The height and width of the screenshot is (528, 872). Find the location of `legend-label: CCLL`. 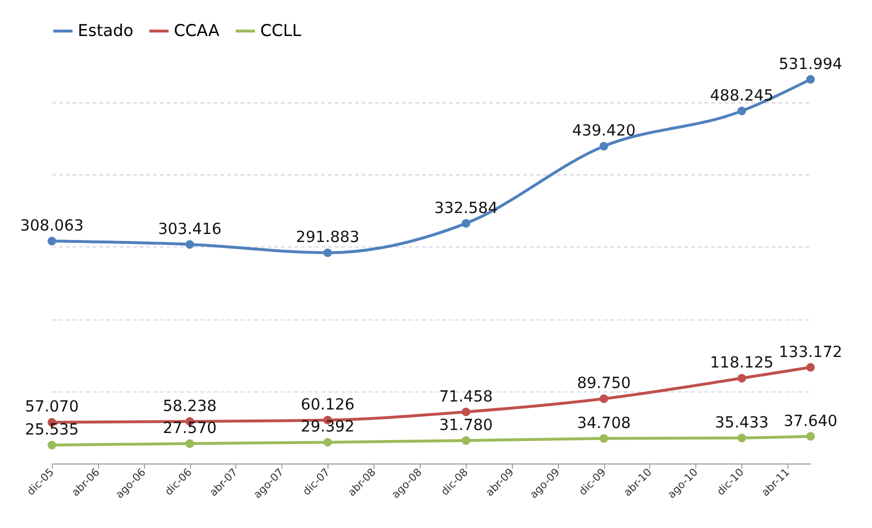

legend-label: CCLL is located at coordinates (281, 30).